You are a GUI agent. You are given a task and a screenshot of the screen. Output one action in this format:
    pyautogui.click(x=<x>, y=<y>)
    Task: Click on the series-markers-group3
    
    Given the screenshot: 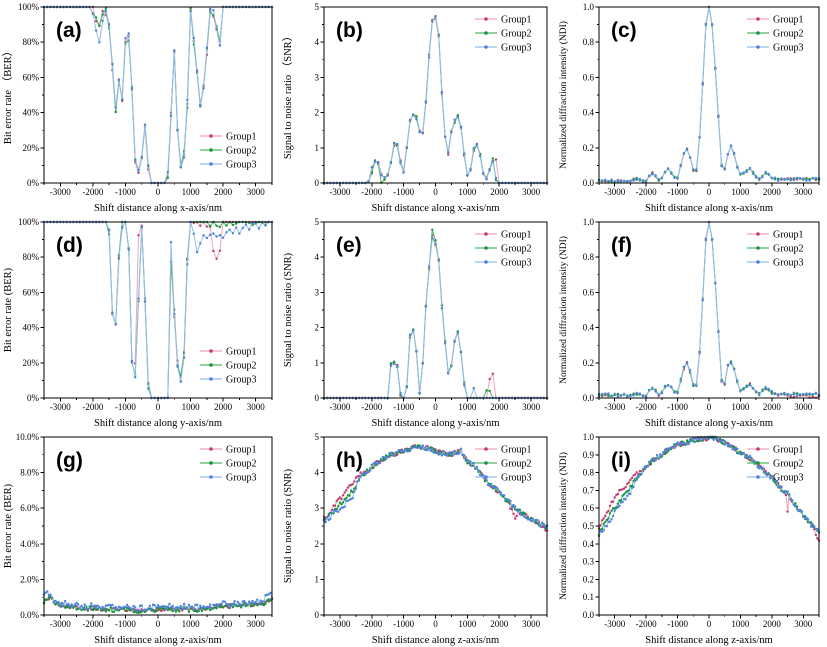 What is the action you would take?
    pyautogui.click(x=709, y=486)
    